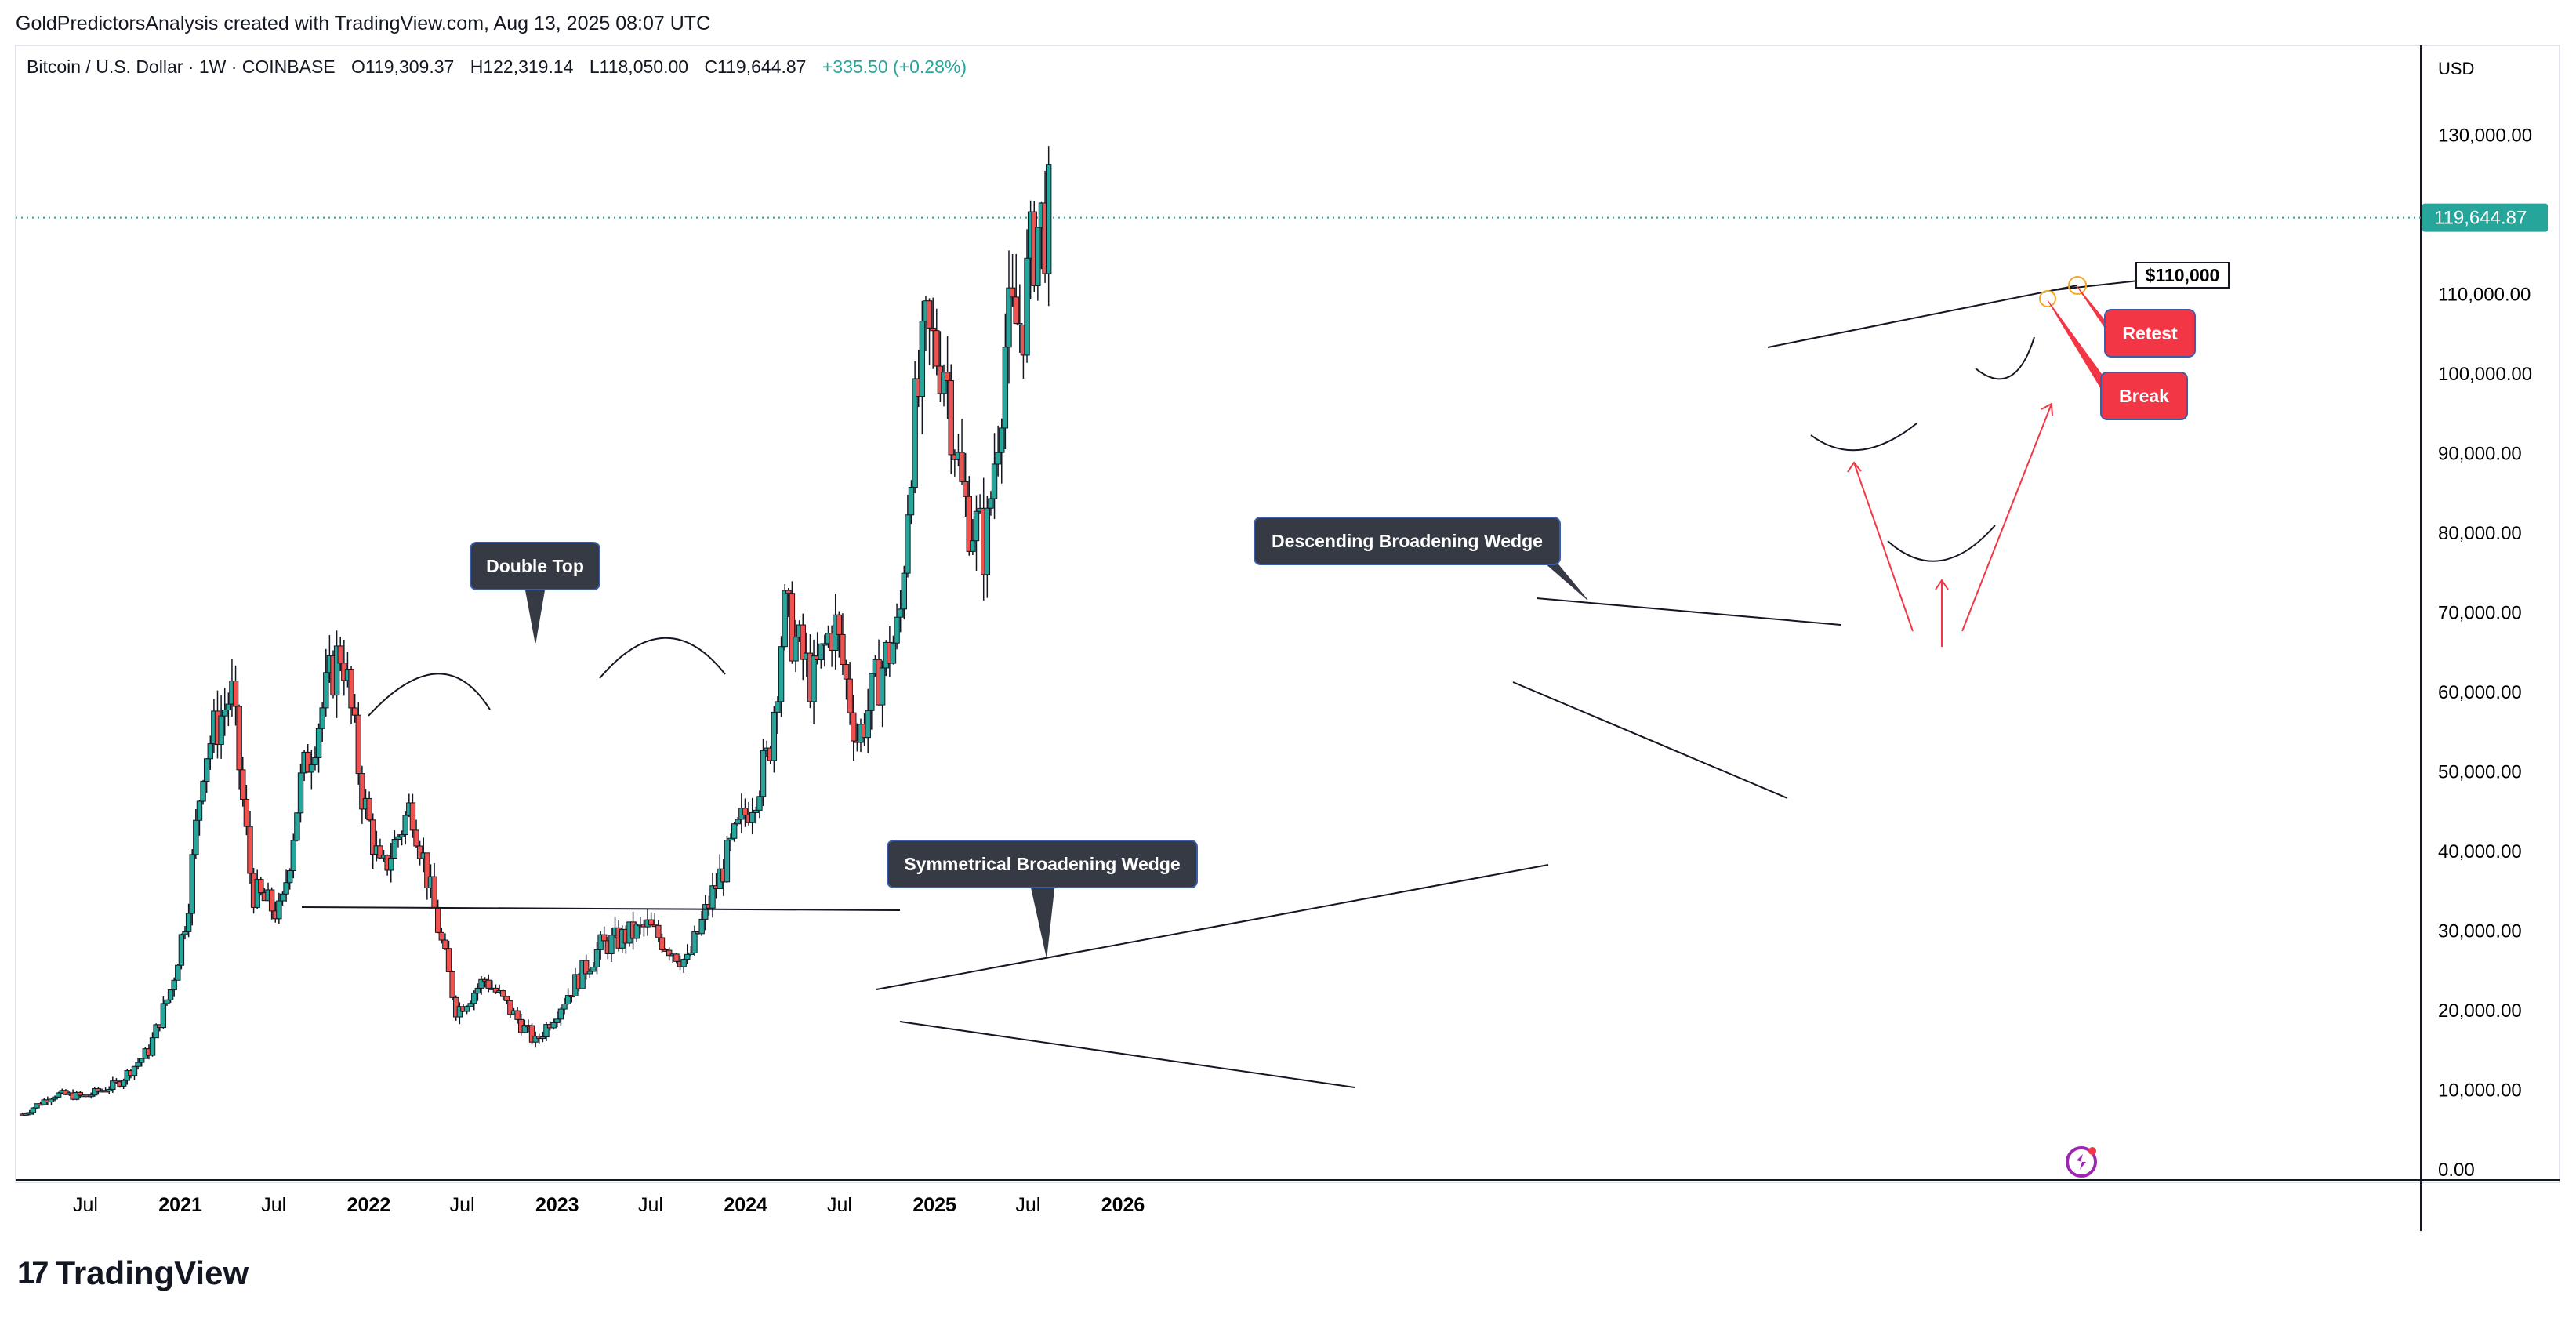  I want to click on arrow, so click(2007, 517).